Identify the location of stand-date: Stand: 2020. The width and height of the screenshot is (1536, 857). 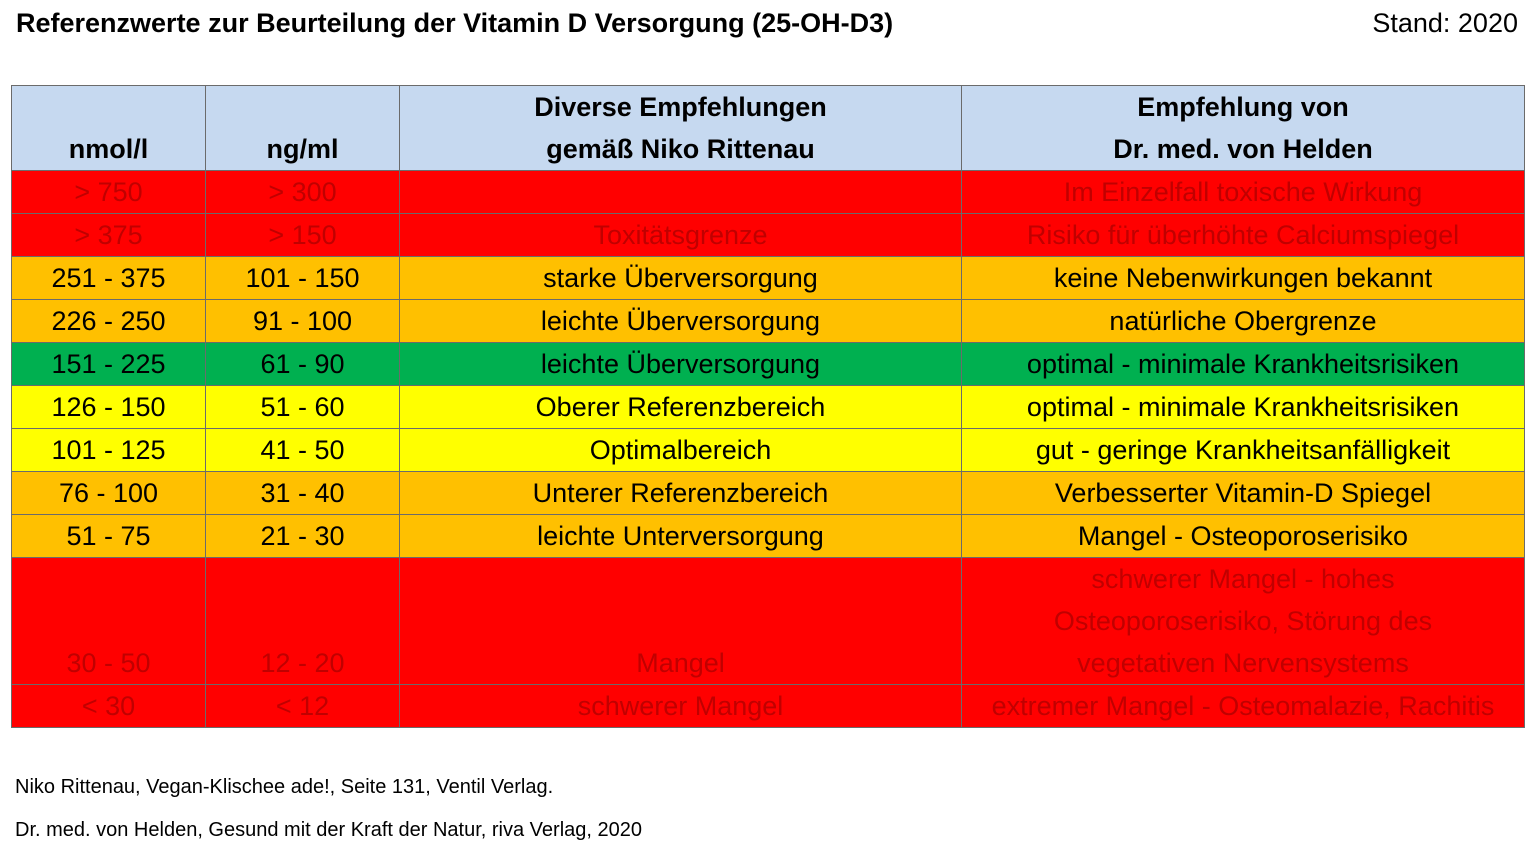
(1445, 23).